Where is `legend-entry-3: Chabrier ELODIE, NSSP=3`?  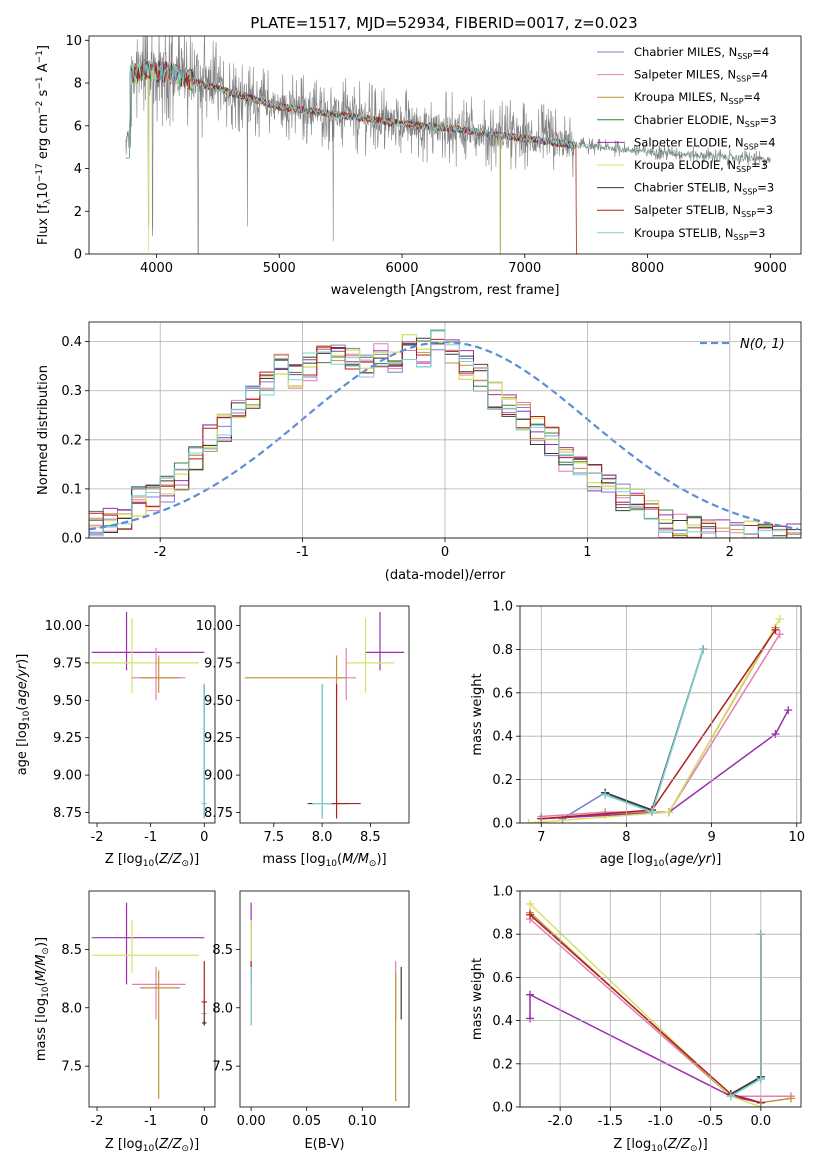 legend-entry-3: Chabrier ELODIE, NSSP=3 is located at coordinates (705, 121).